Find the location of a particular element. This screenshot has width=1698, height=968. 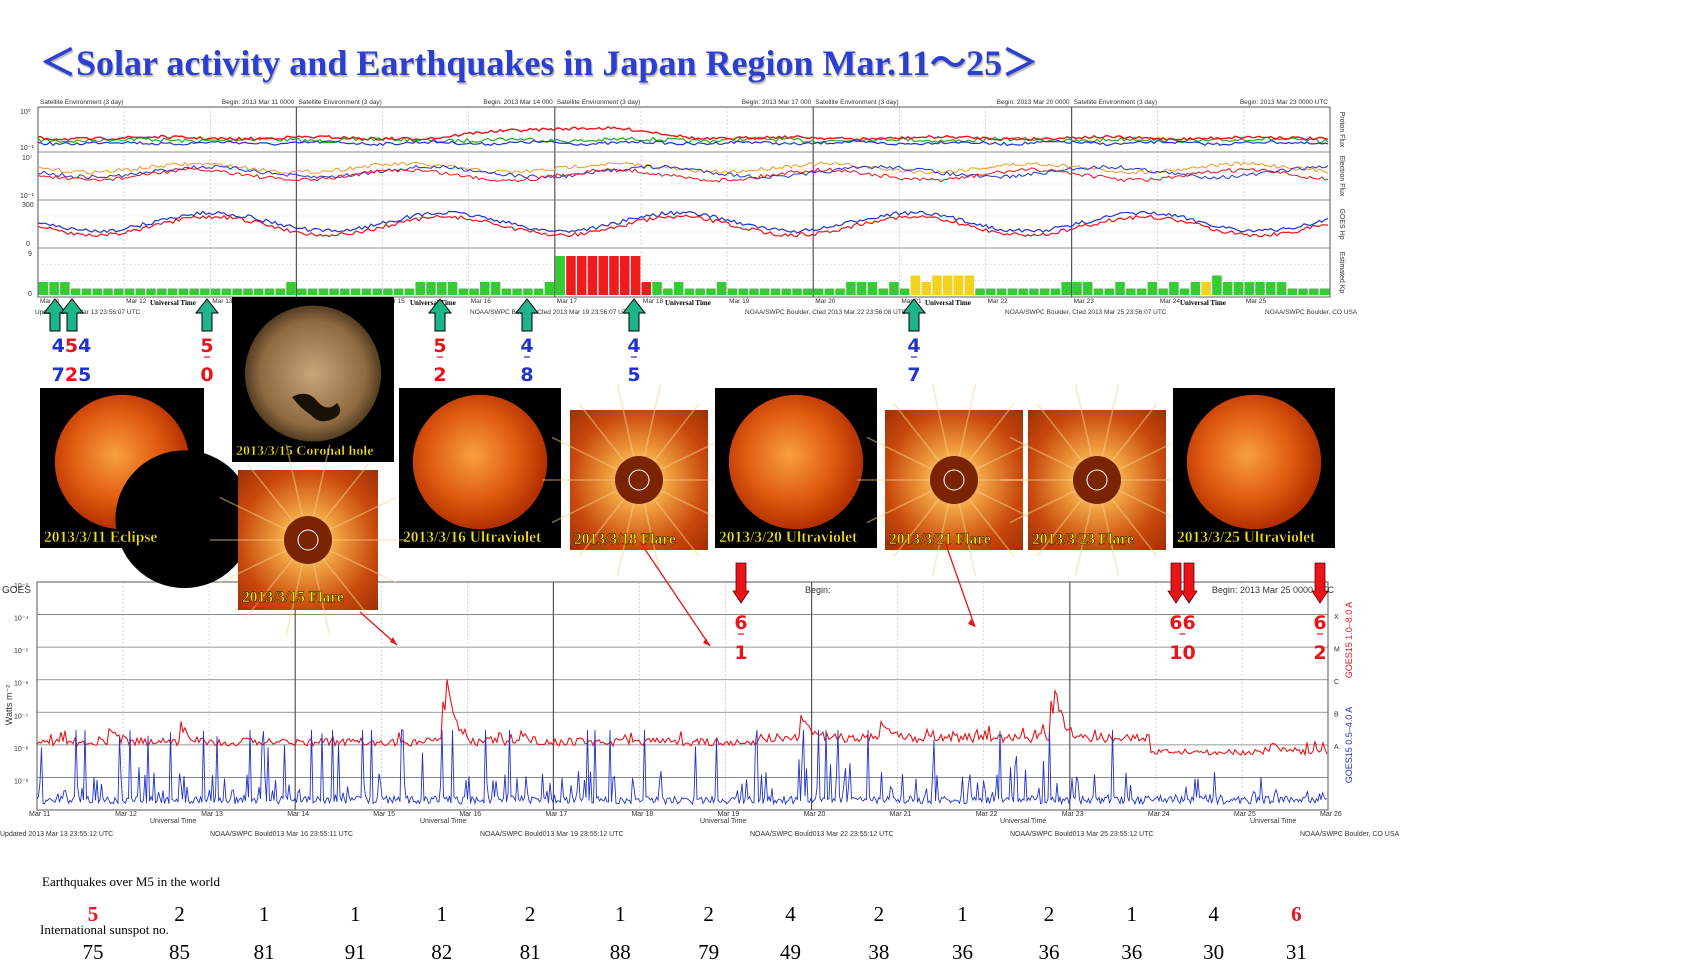

y-tick: 0 is located at coordinates (28, 244).